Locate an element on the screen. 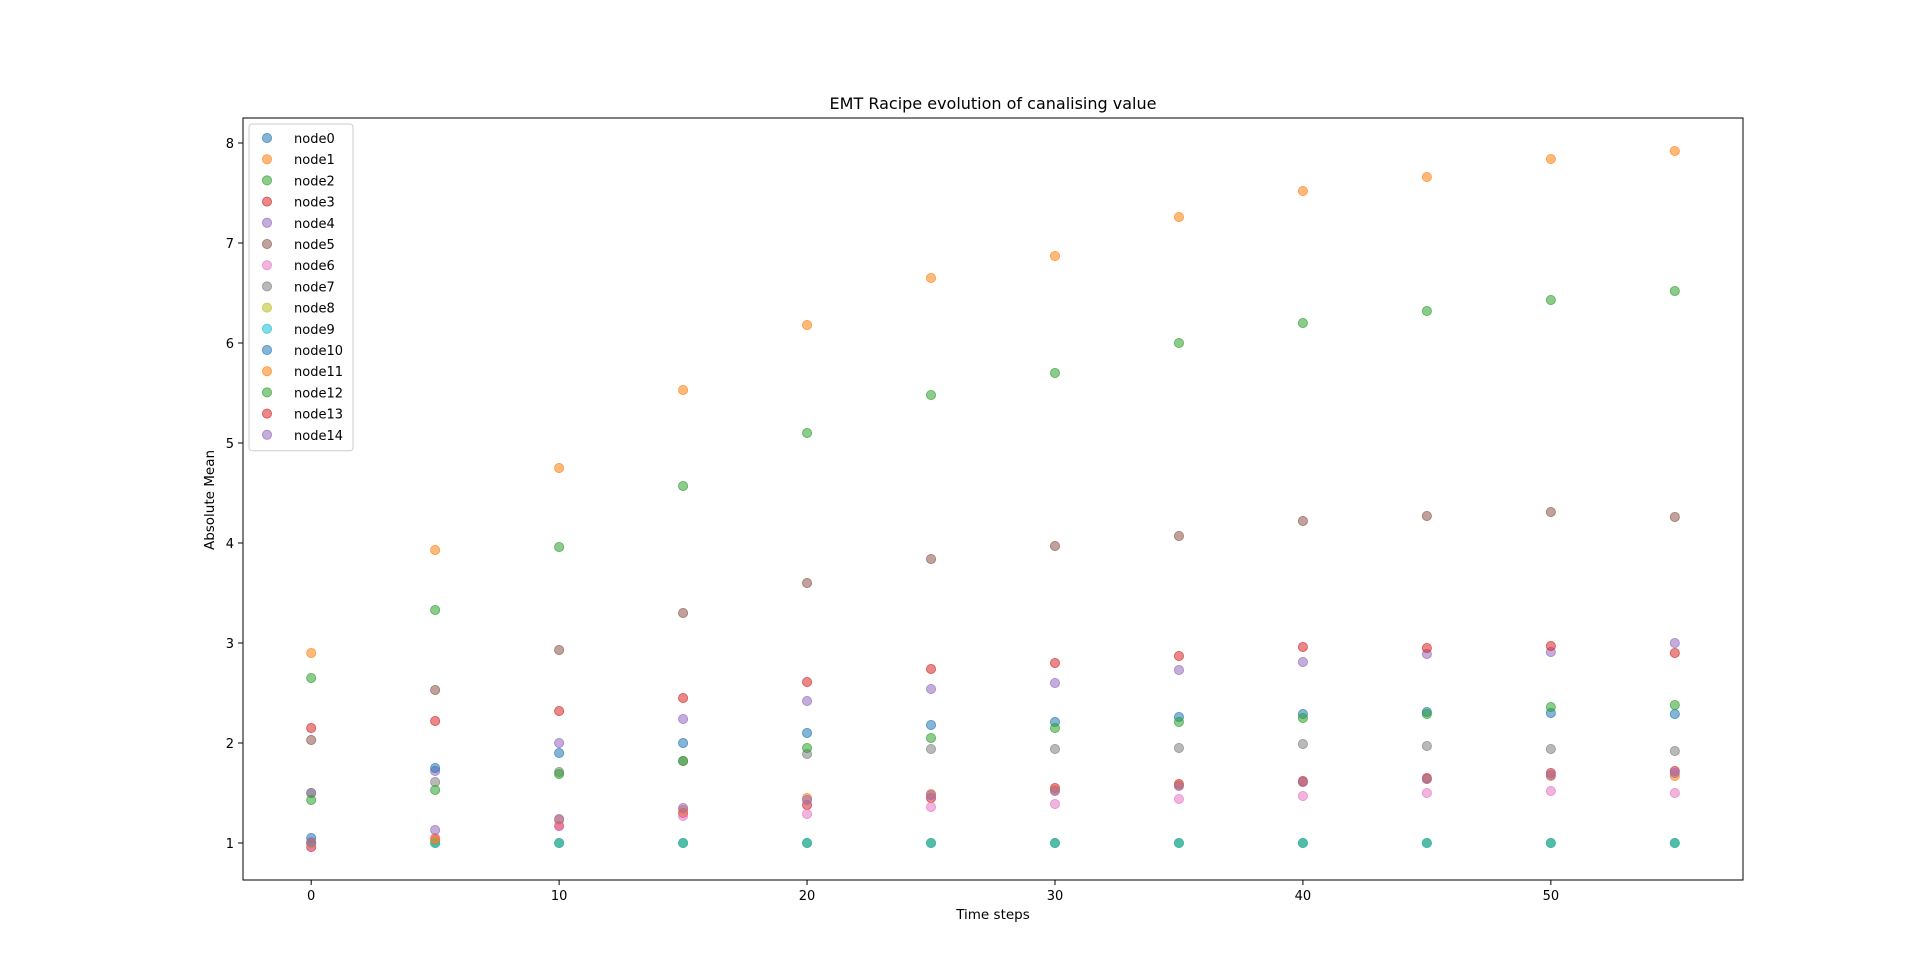 The height and width of the screenshot is (977, 1920). x-tick-label: 30 is located at coordinates (1055, 896).